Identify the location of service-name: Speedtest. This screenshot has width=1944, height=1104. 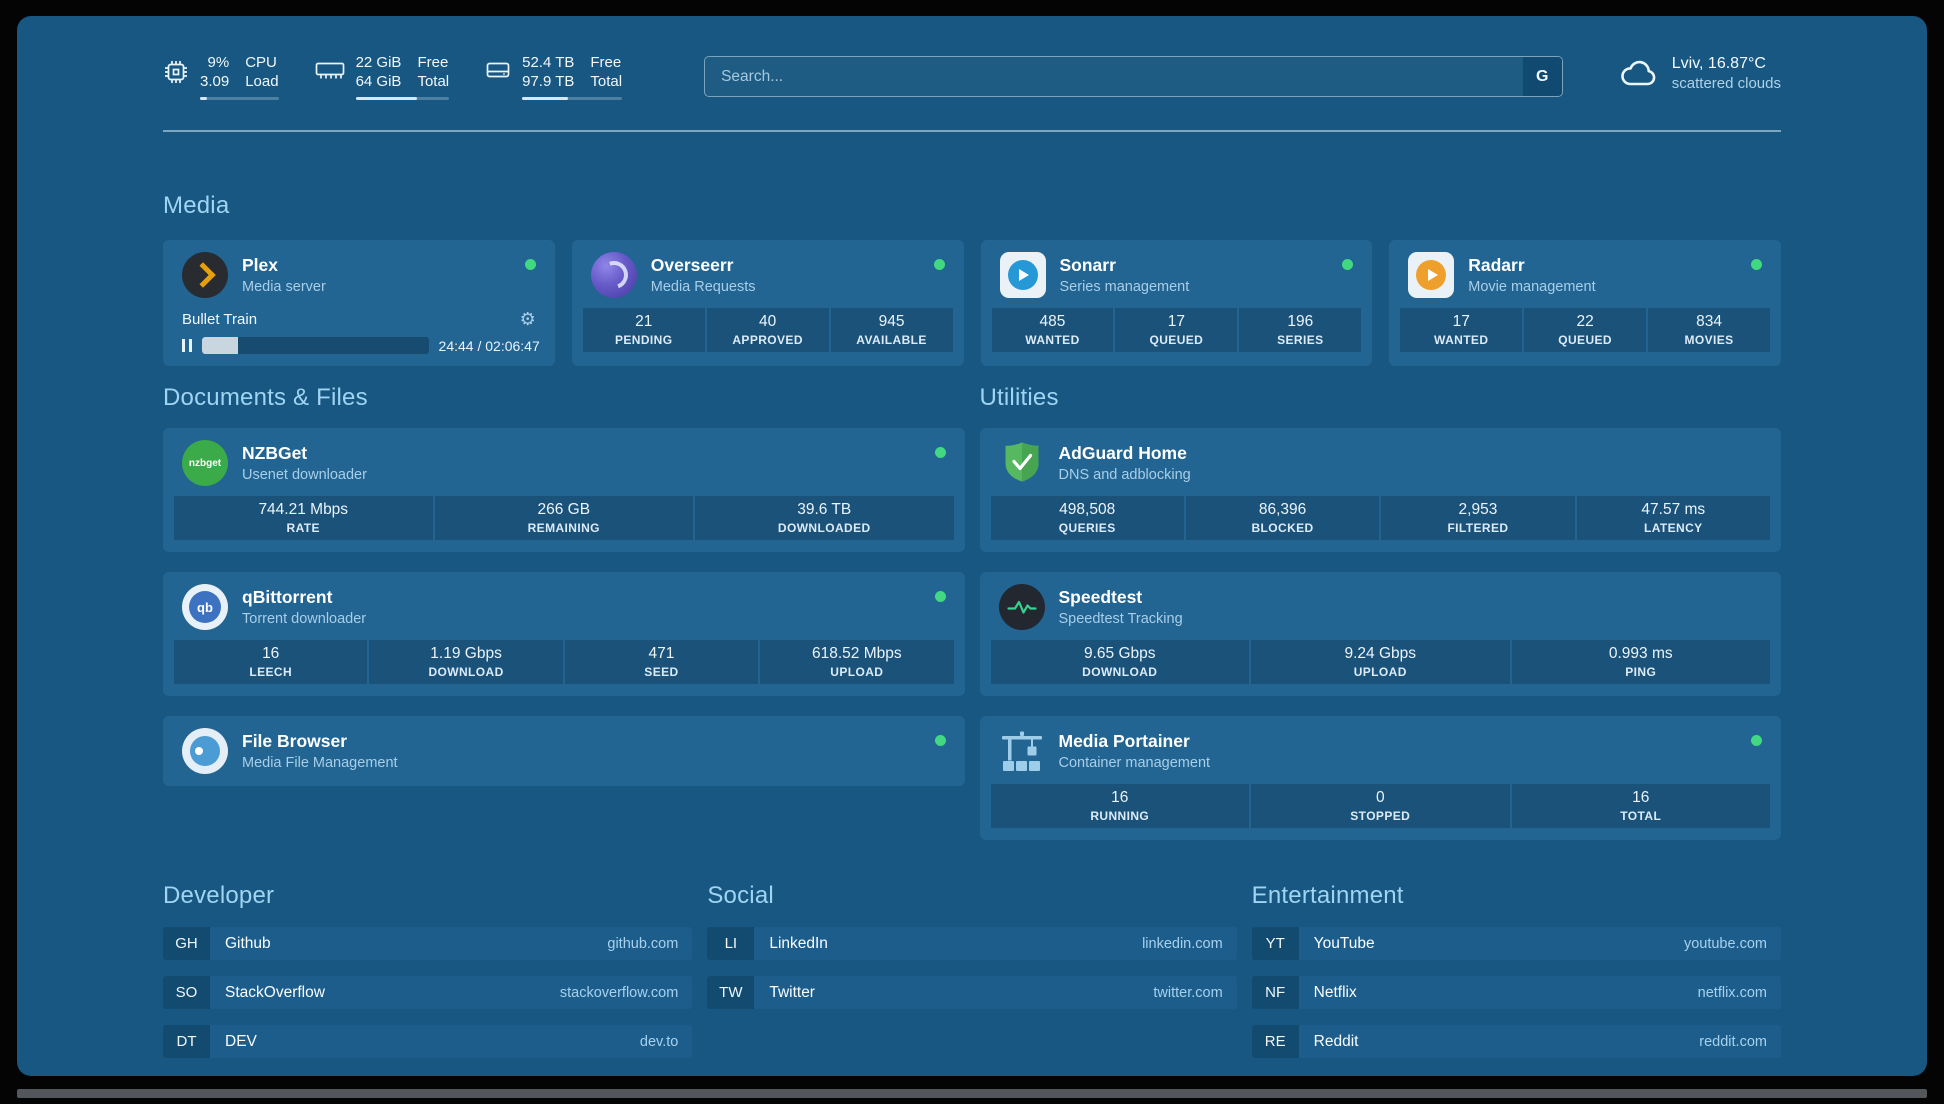
(1100, 597).